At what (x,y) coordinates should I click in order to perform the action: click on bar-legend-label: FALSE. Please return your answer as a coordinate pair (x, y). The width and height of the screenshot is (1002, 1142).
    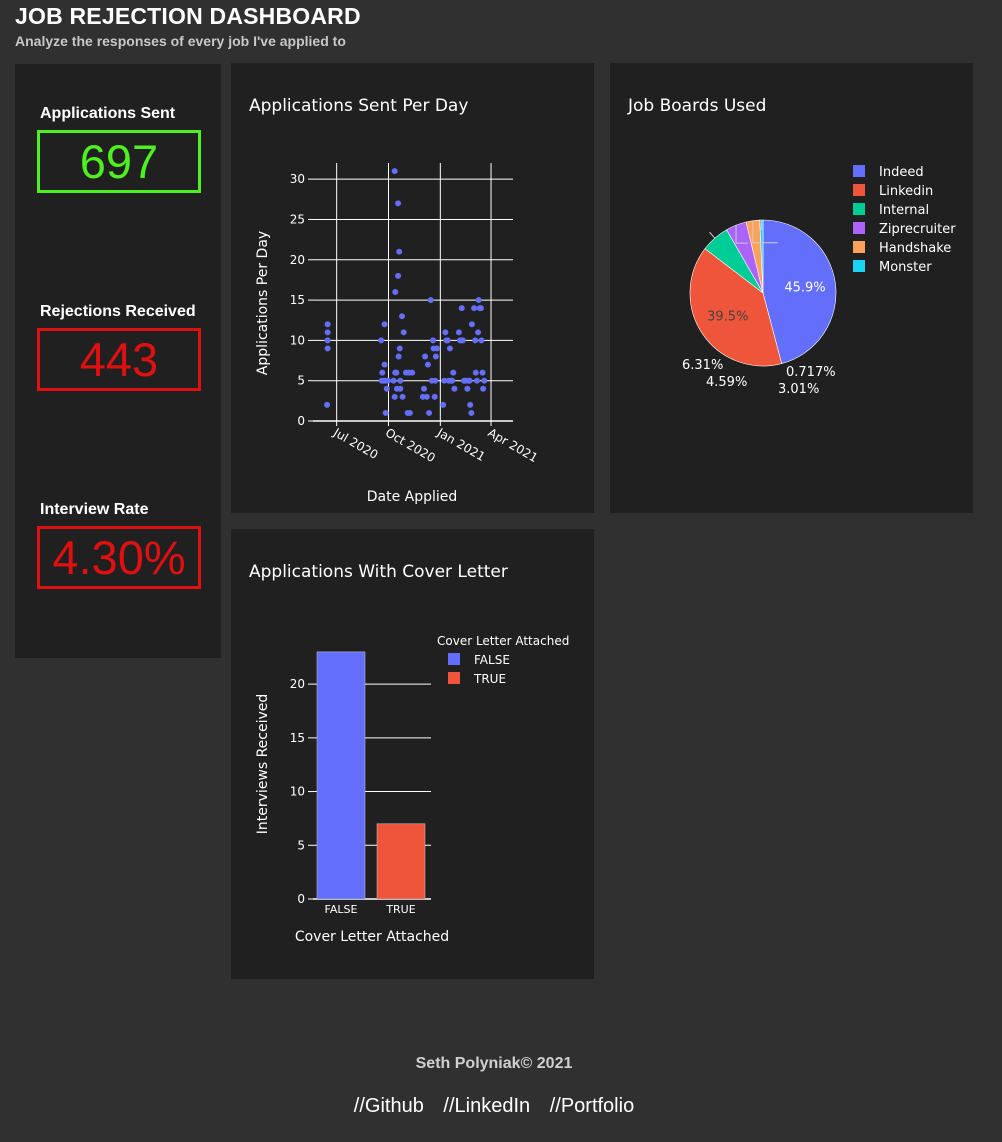
    Looking at the image, I should click on (492, 660).